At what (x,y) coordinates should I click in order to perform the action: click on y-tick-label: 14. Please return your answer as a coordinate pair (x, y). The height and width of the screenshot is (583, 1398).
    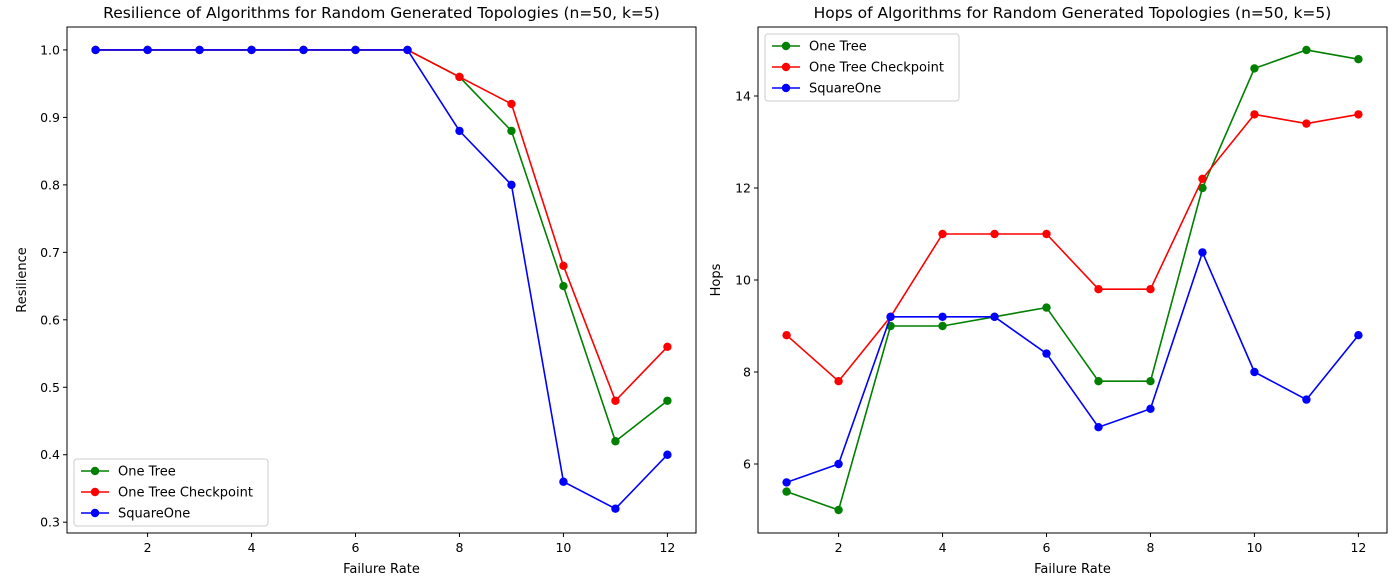
    Looking at the image, I should click on (743, 96).